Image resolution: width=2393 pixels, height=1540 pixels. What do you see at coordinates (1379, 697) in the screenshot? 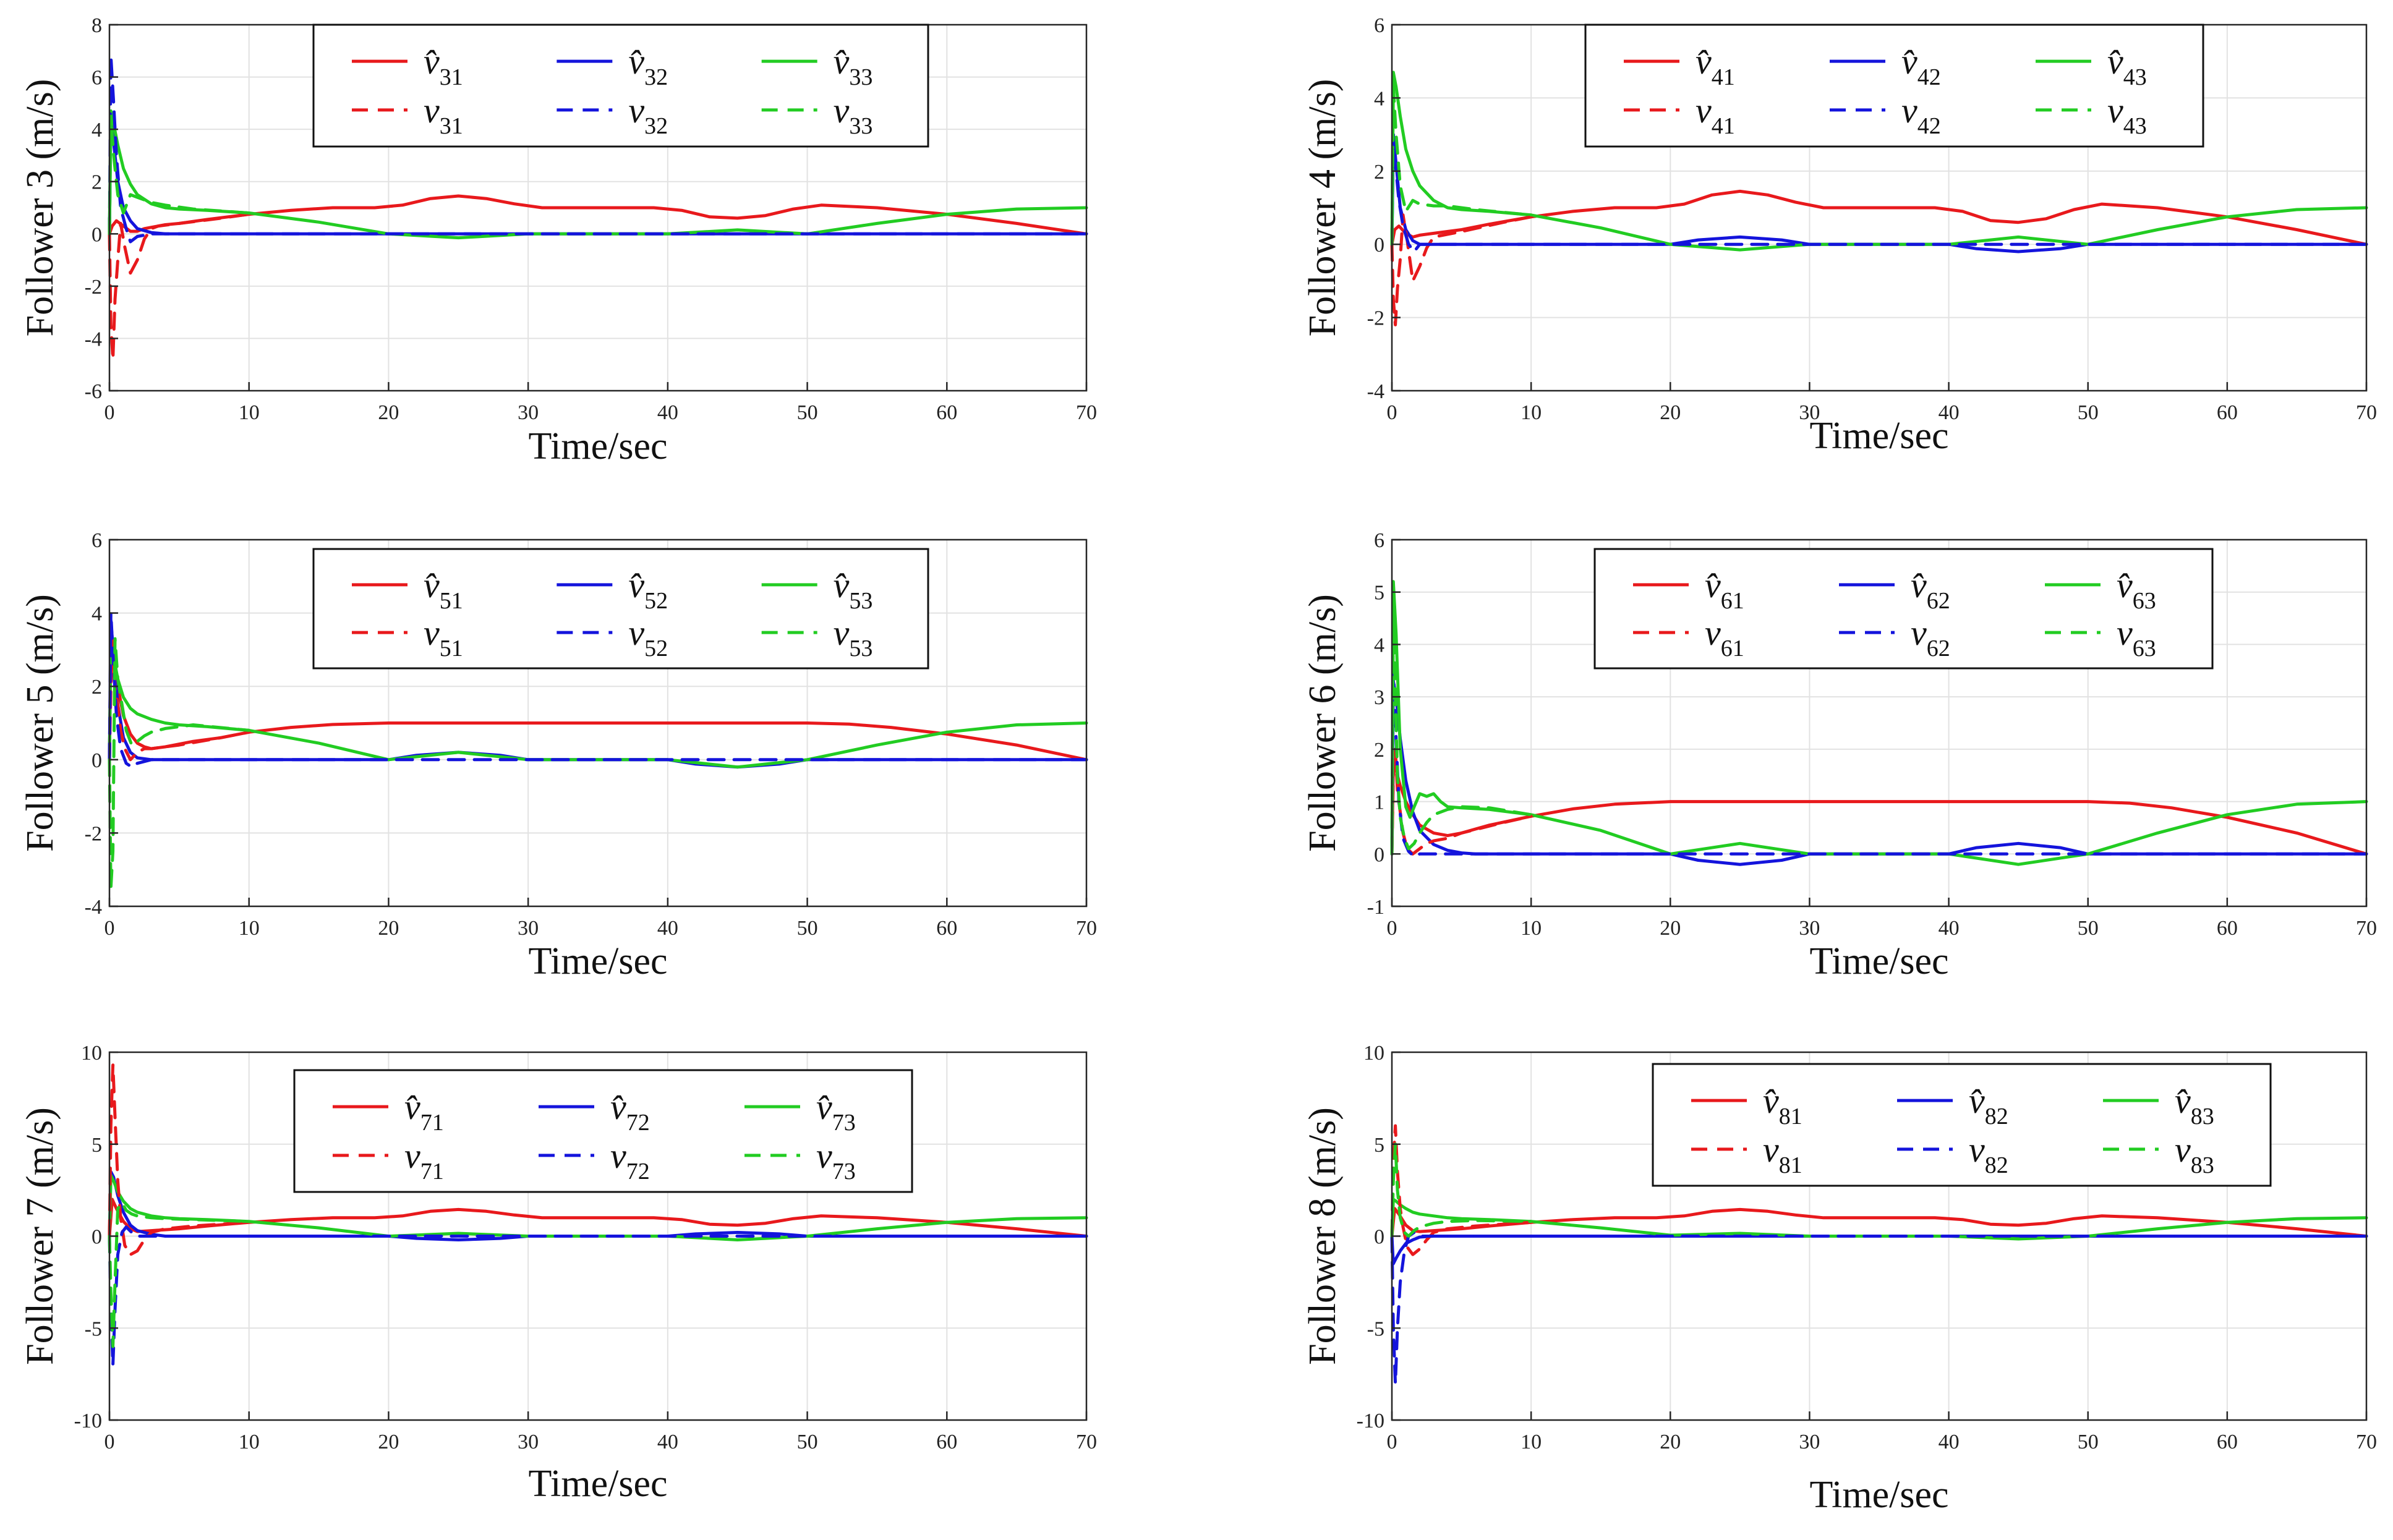
I see `y-tick-label: 3` at bounding box center [1379, 697].